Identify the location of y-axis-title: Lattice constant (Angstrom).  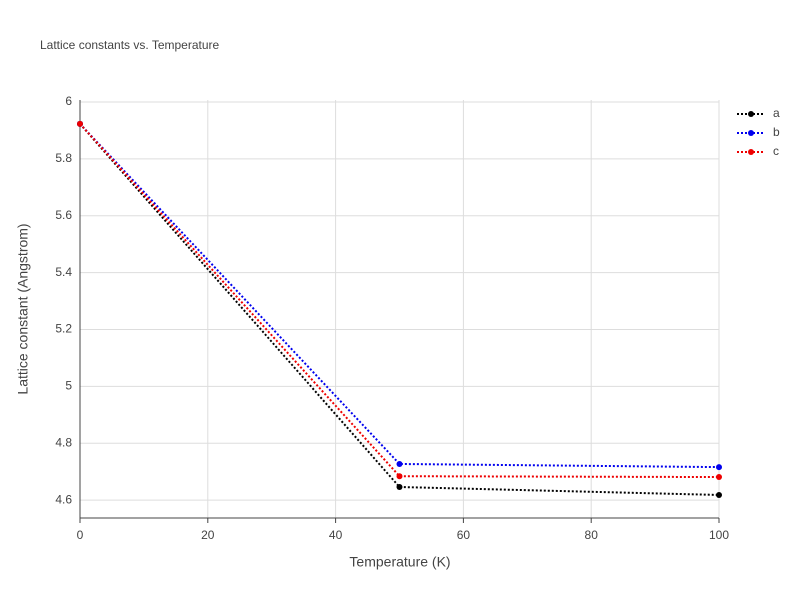
(23, 308).